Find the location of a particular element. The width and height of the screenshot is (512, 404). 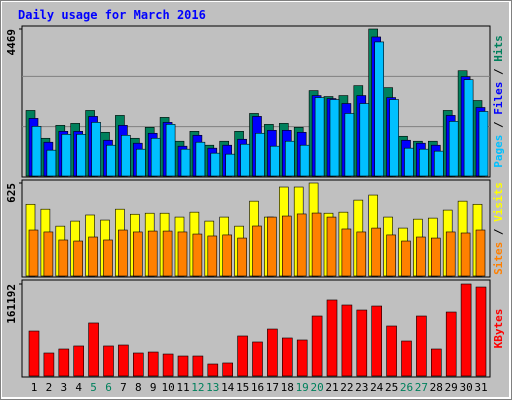

x-tick-label: 7 is located at coordinates (123, 387).